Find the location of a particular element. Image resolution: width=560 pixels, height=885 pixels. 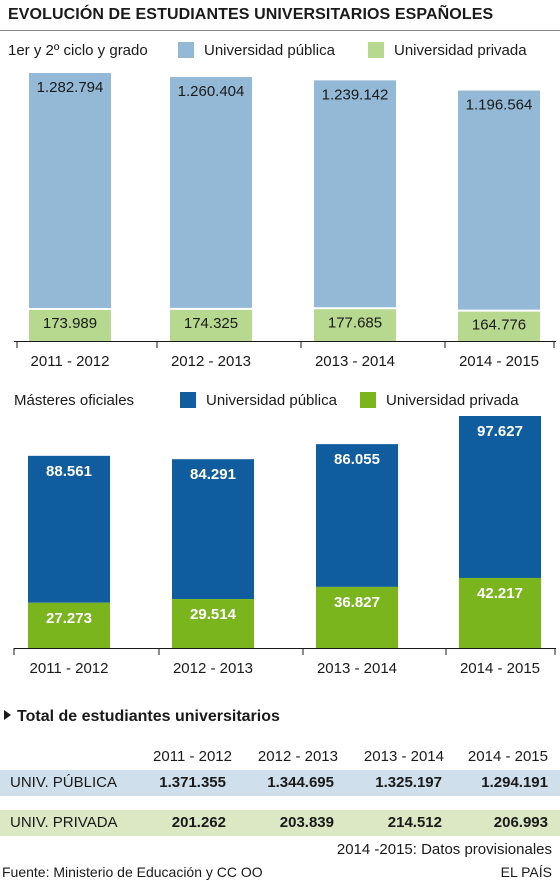

data-label-privada: 173.989 is located at coordinates (70, 323).